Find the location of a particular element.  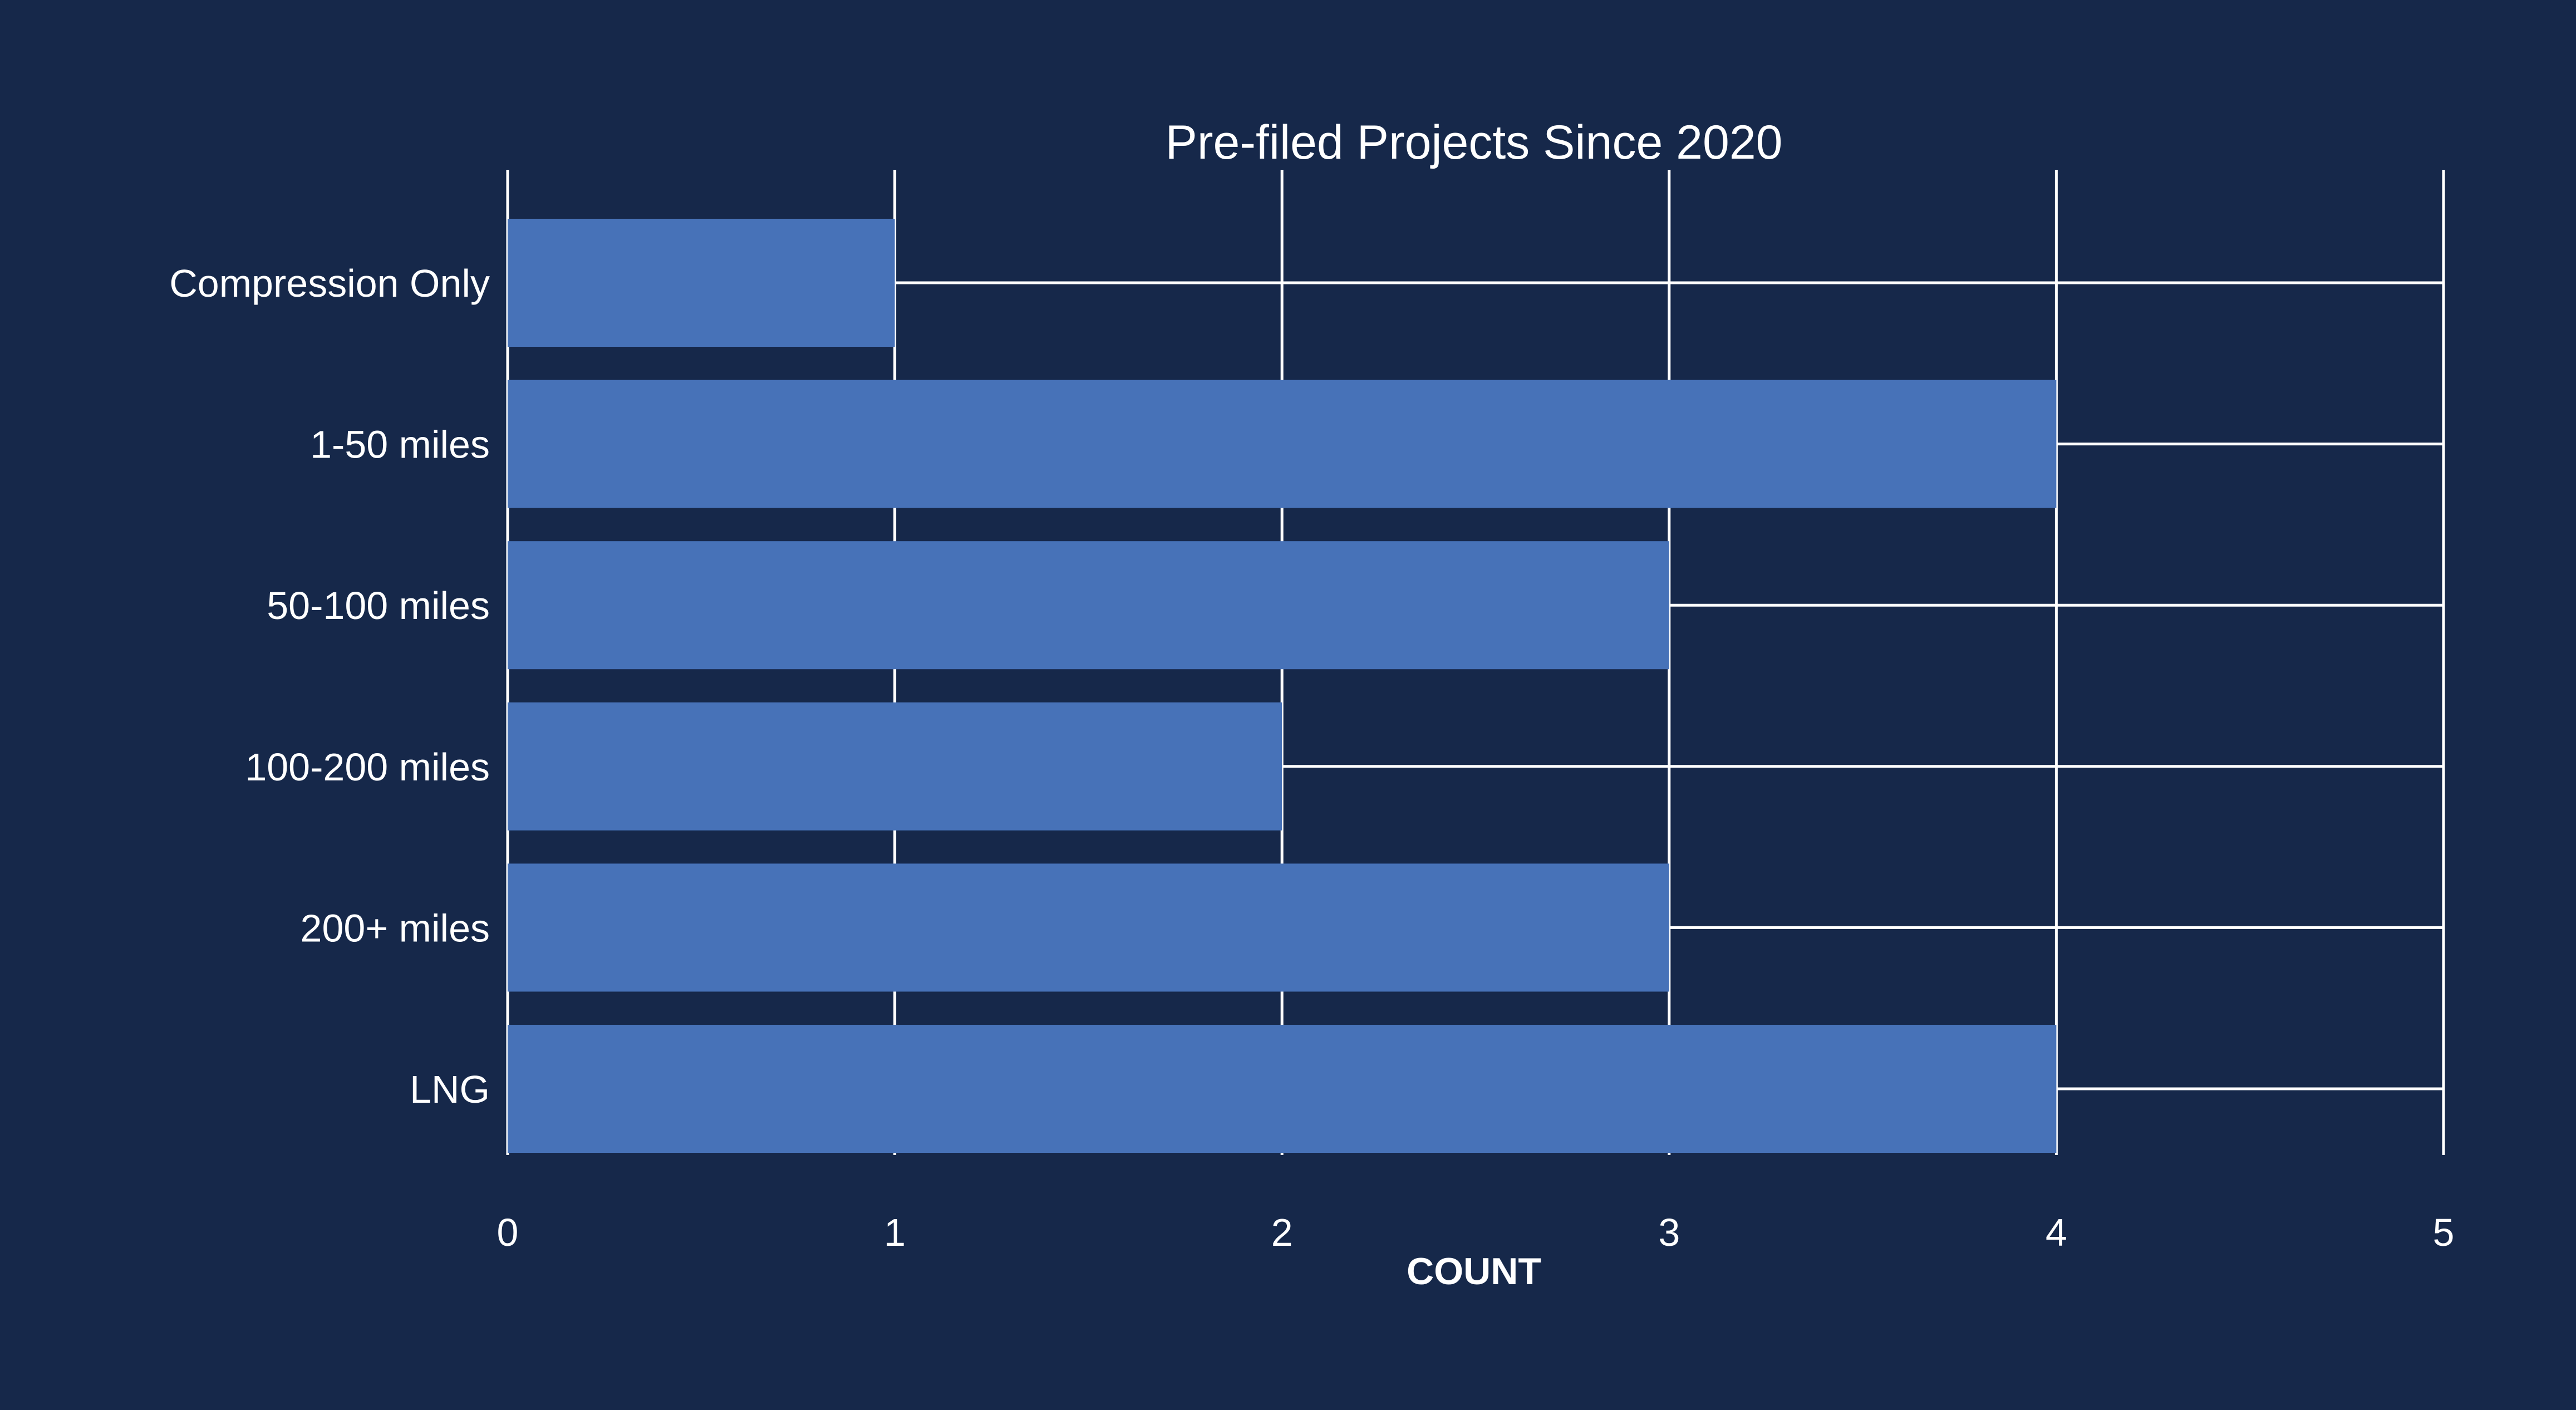

x-tick-label: 0 is located at coordinates (508, 1233).